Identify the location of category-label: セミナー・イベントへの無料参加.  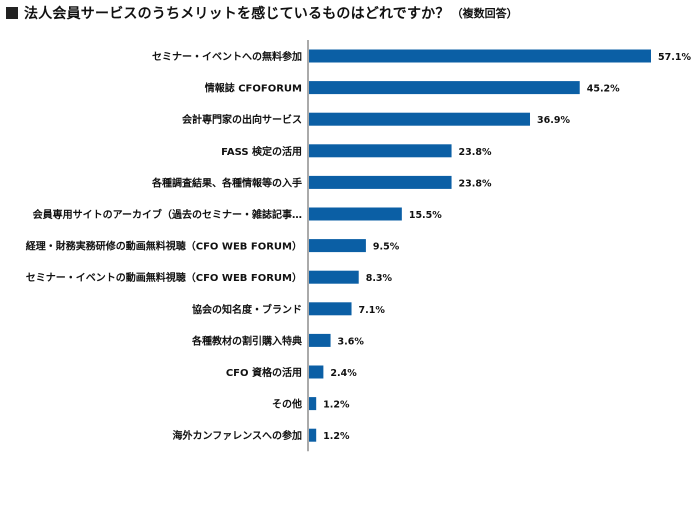
(227, 56).